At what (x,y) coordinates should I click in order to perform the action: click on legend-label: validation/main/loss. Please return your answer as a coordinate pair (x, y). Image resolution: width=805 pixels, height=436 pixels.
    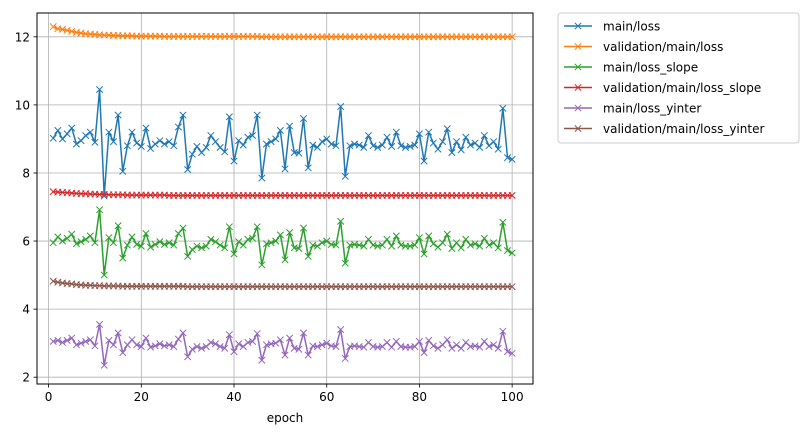
    Looking at the image, I should click on (663, 47).